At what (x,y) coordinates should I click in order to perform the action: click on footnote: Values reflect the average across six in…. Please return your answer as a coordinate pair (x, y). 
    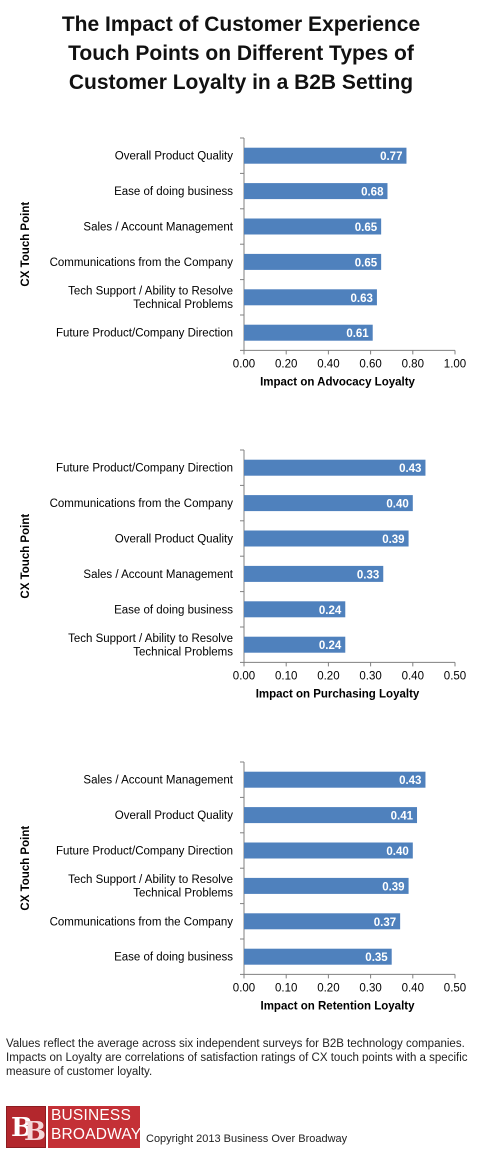
    Looking at the image, I should click on (237, 1058).